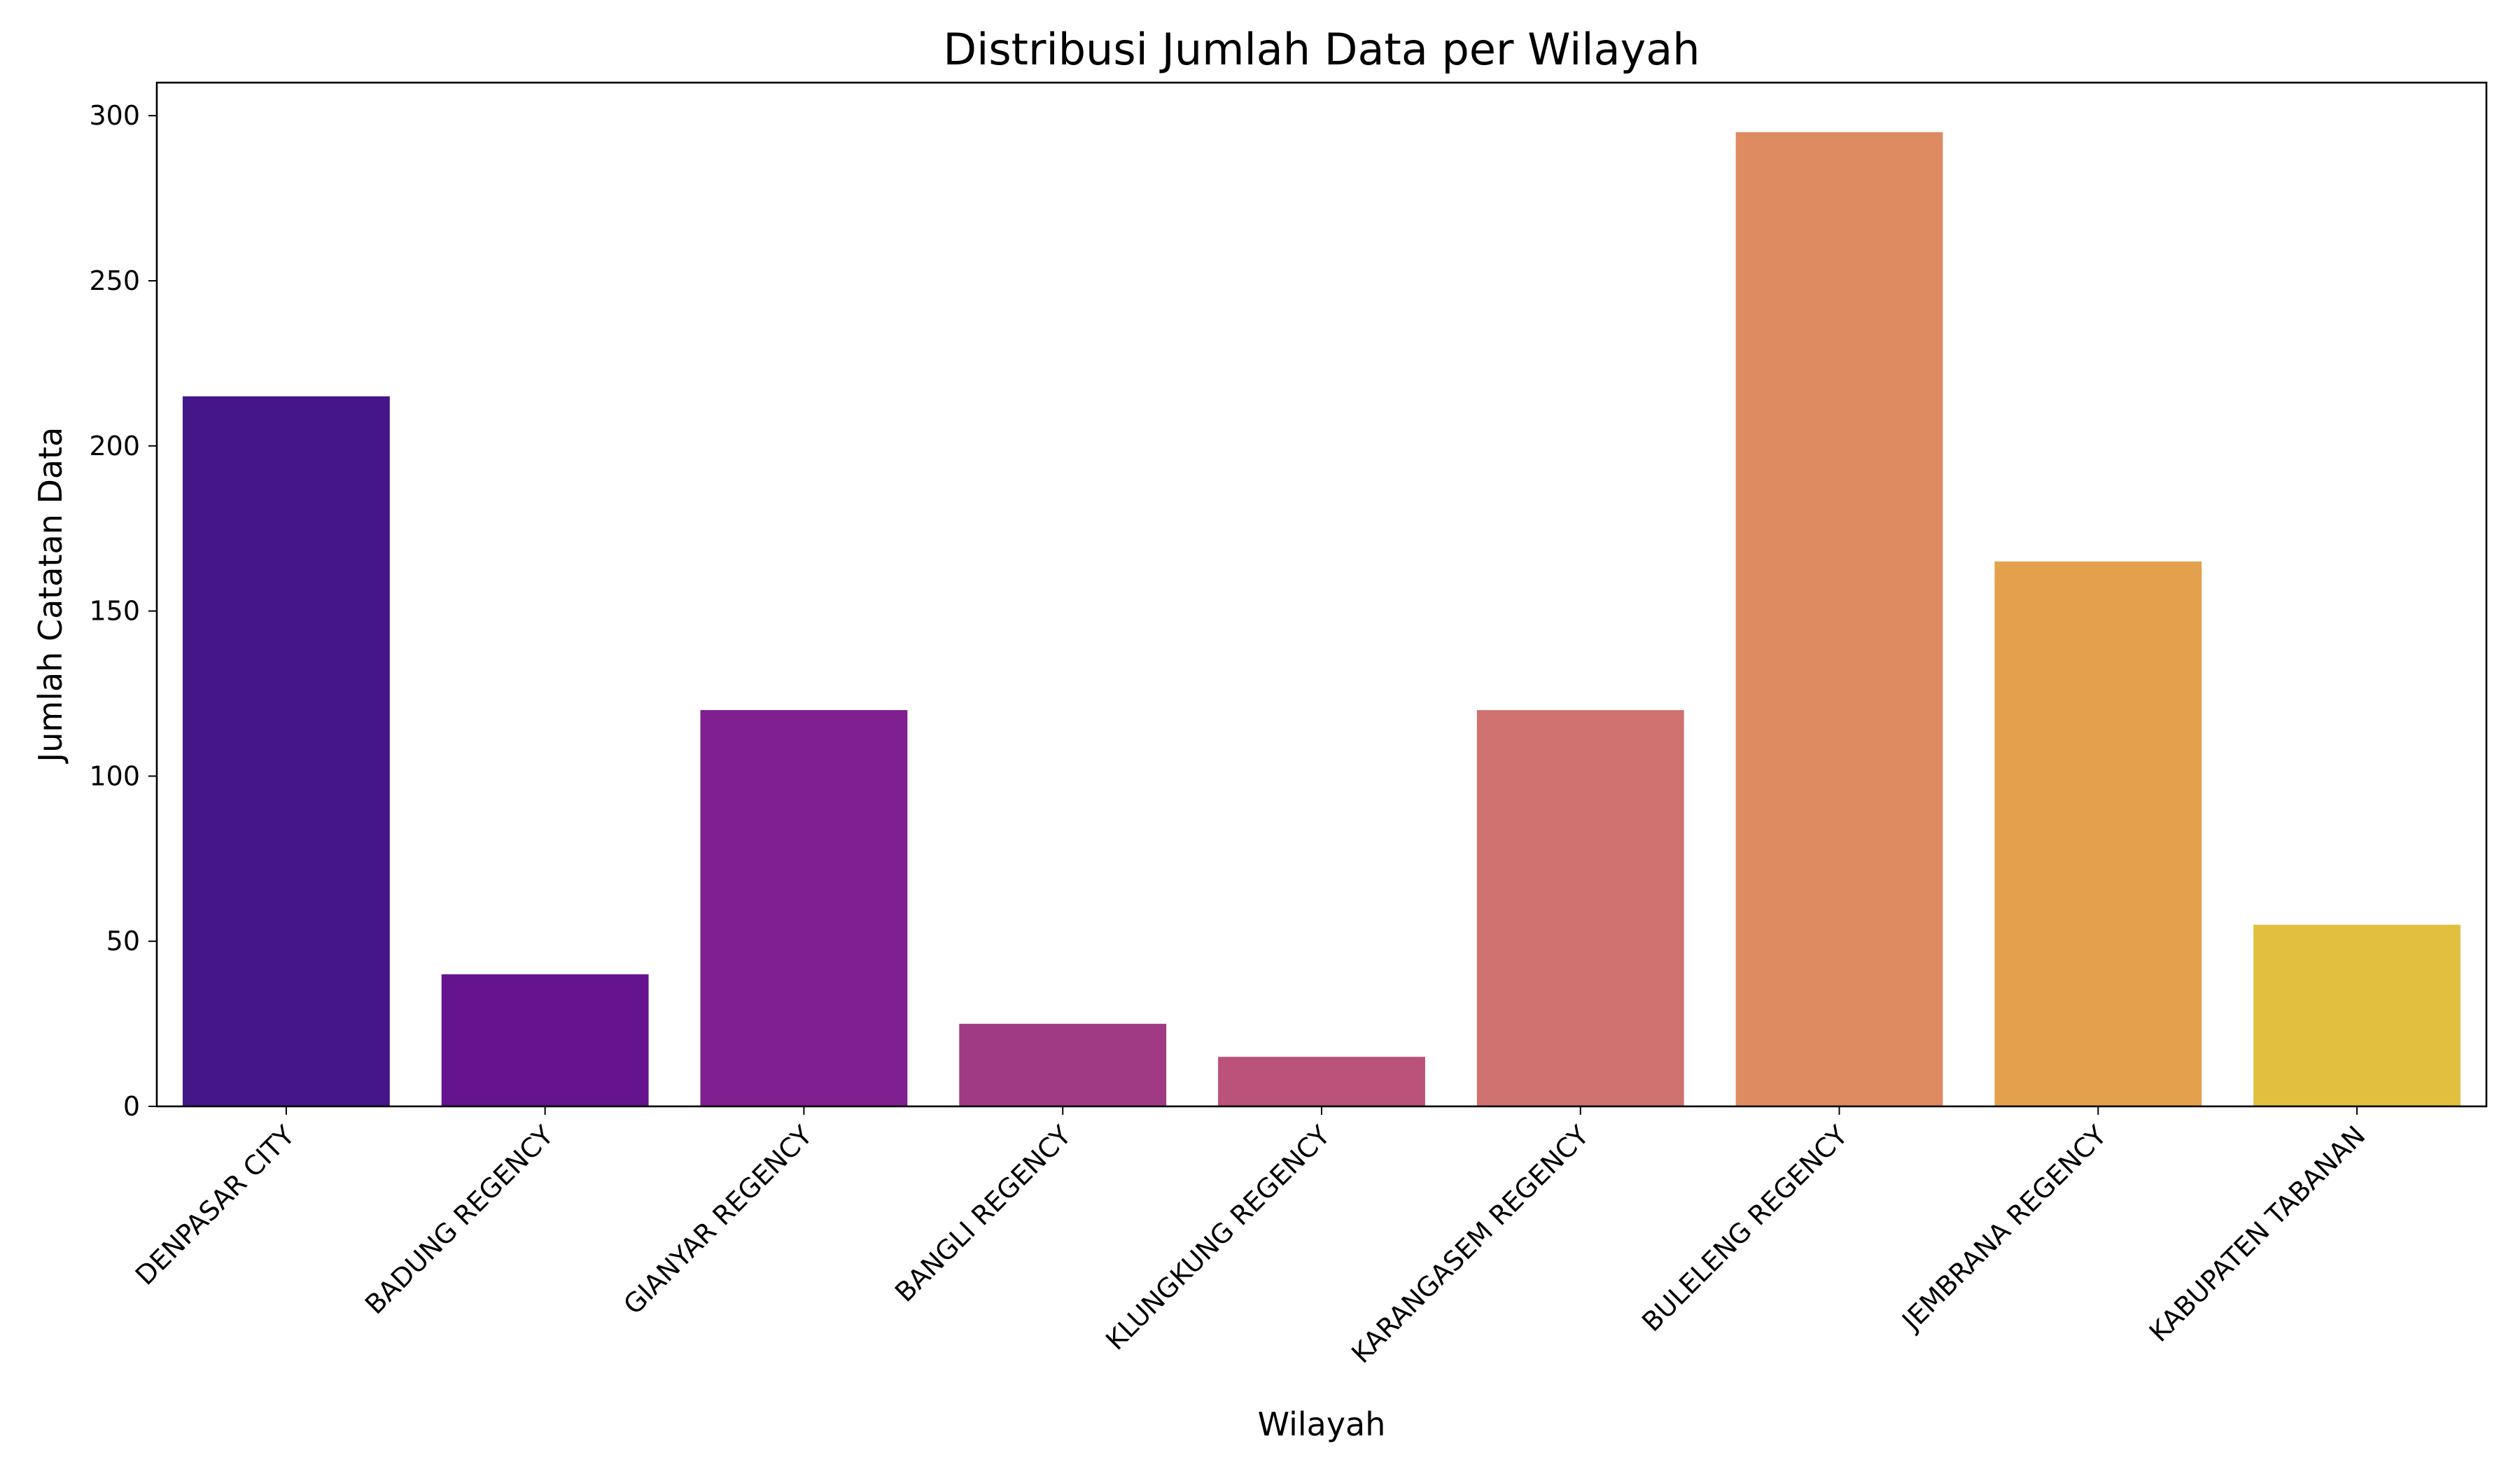 Image resolution: width=2520 pixels, height=1474 pixels. I want to click on x-tick-label-6: BULELENG REGENCY, so click(1745, 1228).